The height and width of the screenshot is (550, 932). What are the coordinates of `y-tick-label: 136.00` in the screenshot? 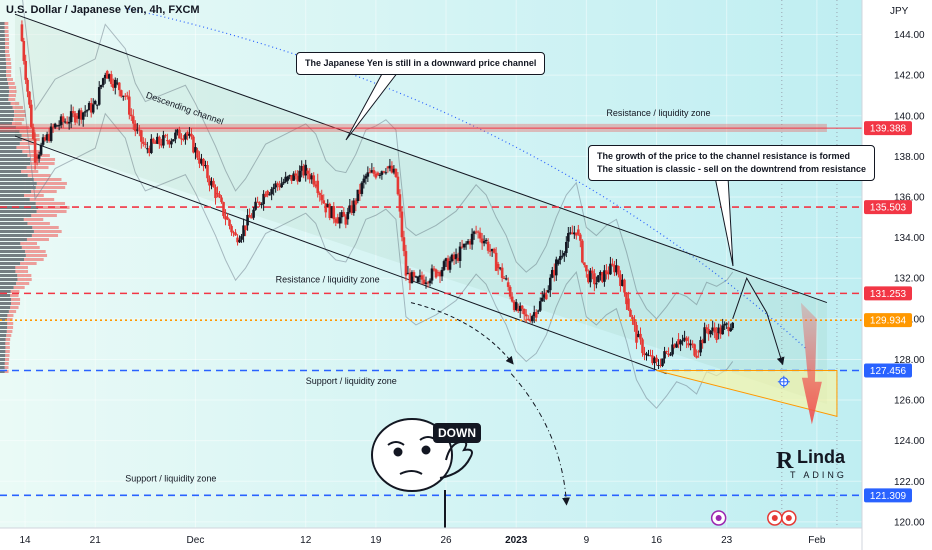 It's located at (909, 197).